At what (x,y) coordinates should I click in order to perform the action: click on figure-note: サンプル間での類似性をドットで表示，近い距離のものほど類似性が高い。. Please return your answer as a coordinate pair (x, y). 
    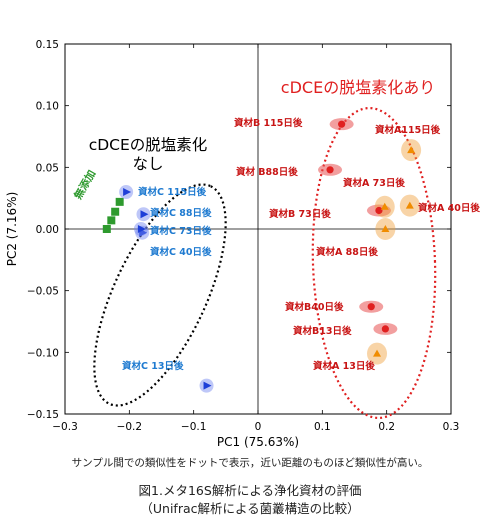
    Looking at the image, I should click on (250, 463).